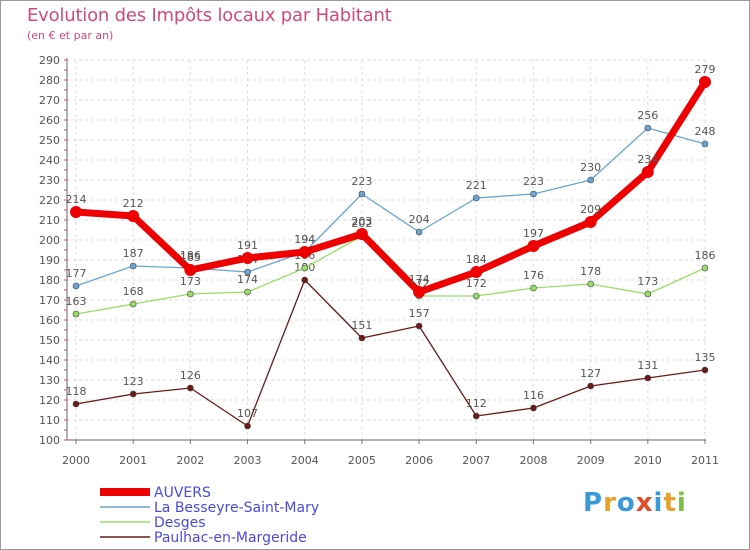 The height and width of the screenshot is (550, 750). I want to click on logo-letter: o, so click(626, 503).